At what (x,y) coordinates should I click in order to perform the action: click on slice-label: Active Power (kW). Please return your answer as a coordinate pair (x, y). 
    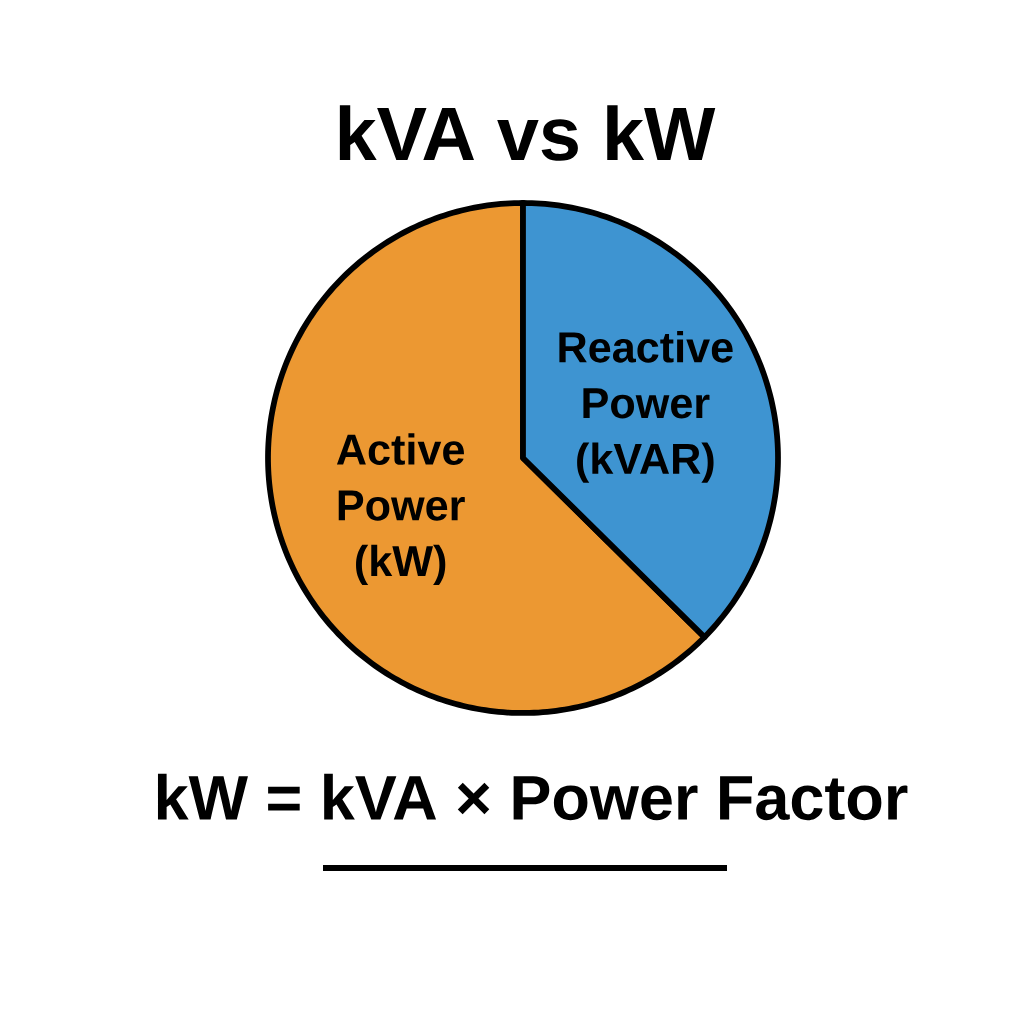
    Looking at the image, I should click on (400, 509).